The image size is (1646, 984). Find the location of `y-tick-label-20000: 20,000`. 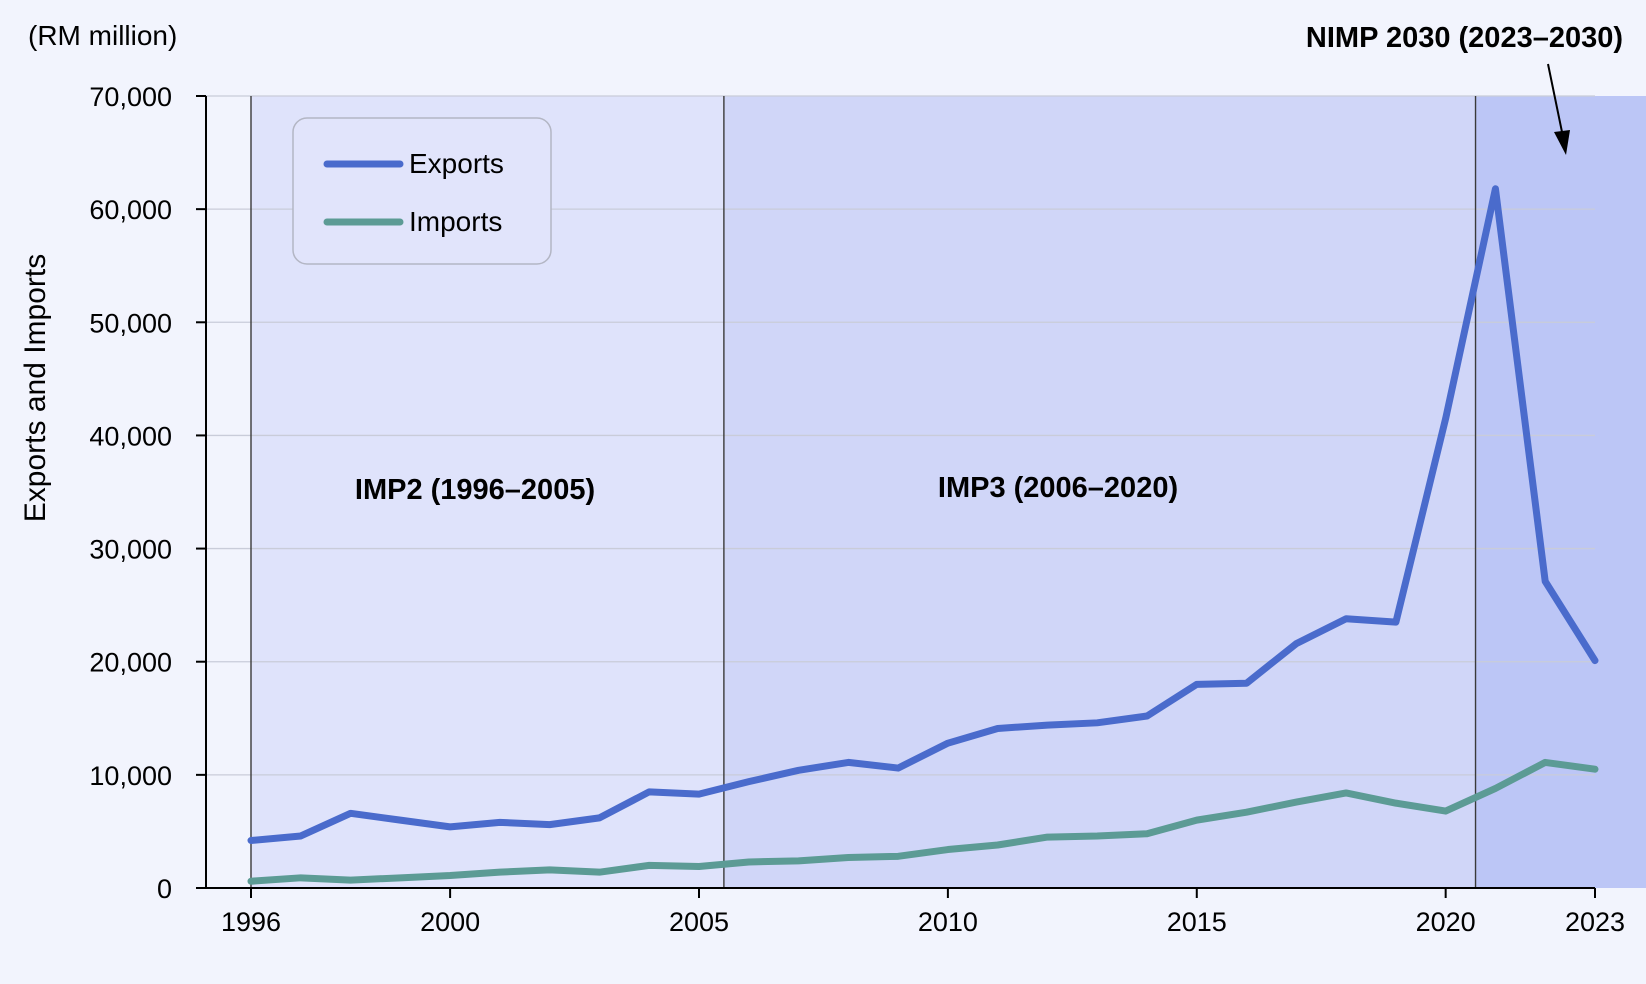

y-tick-label-20000: 20,000 is located at coordinates (130, 663).